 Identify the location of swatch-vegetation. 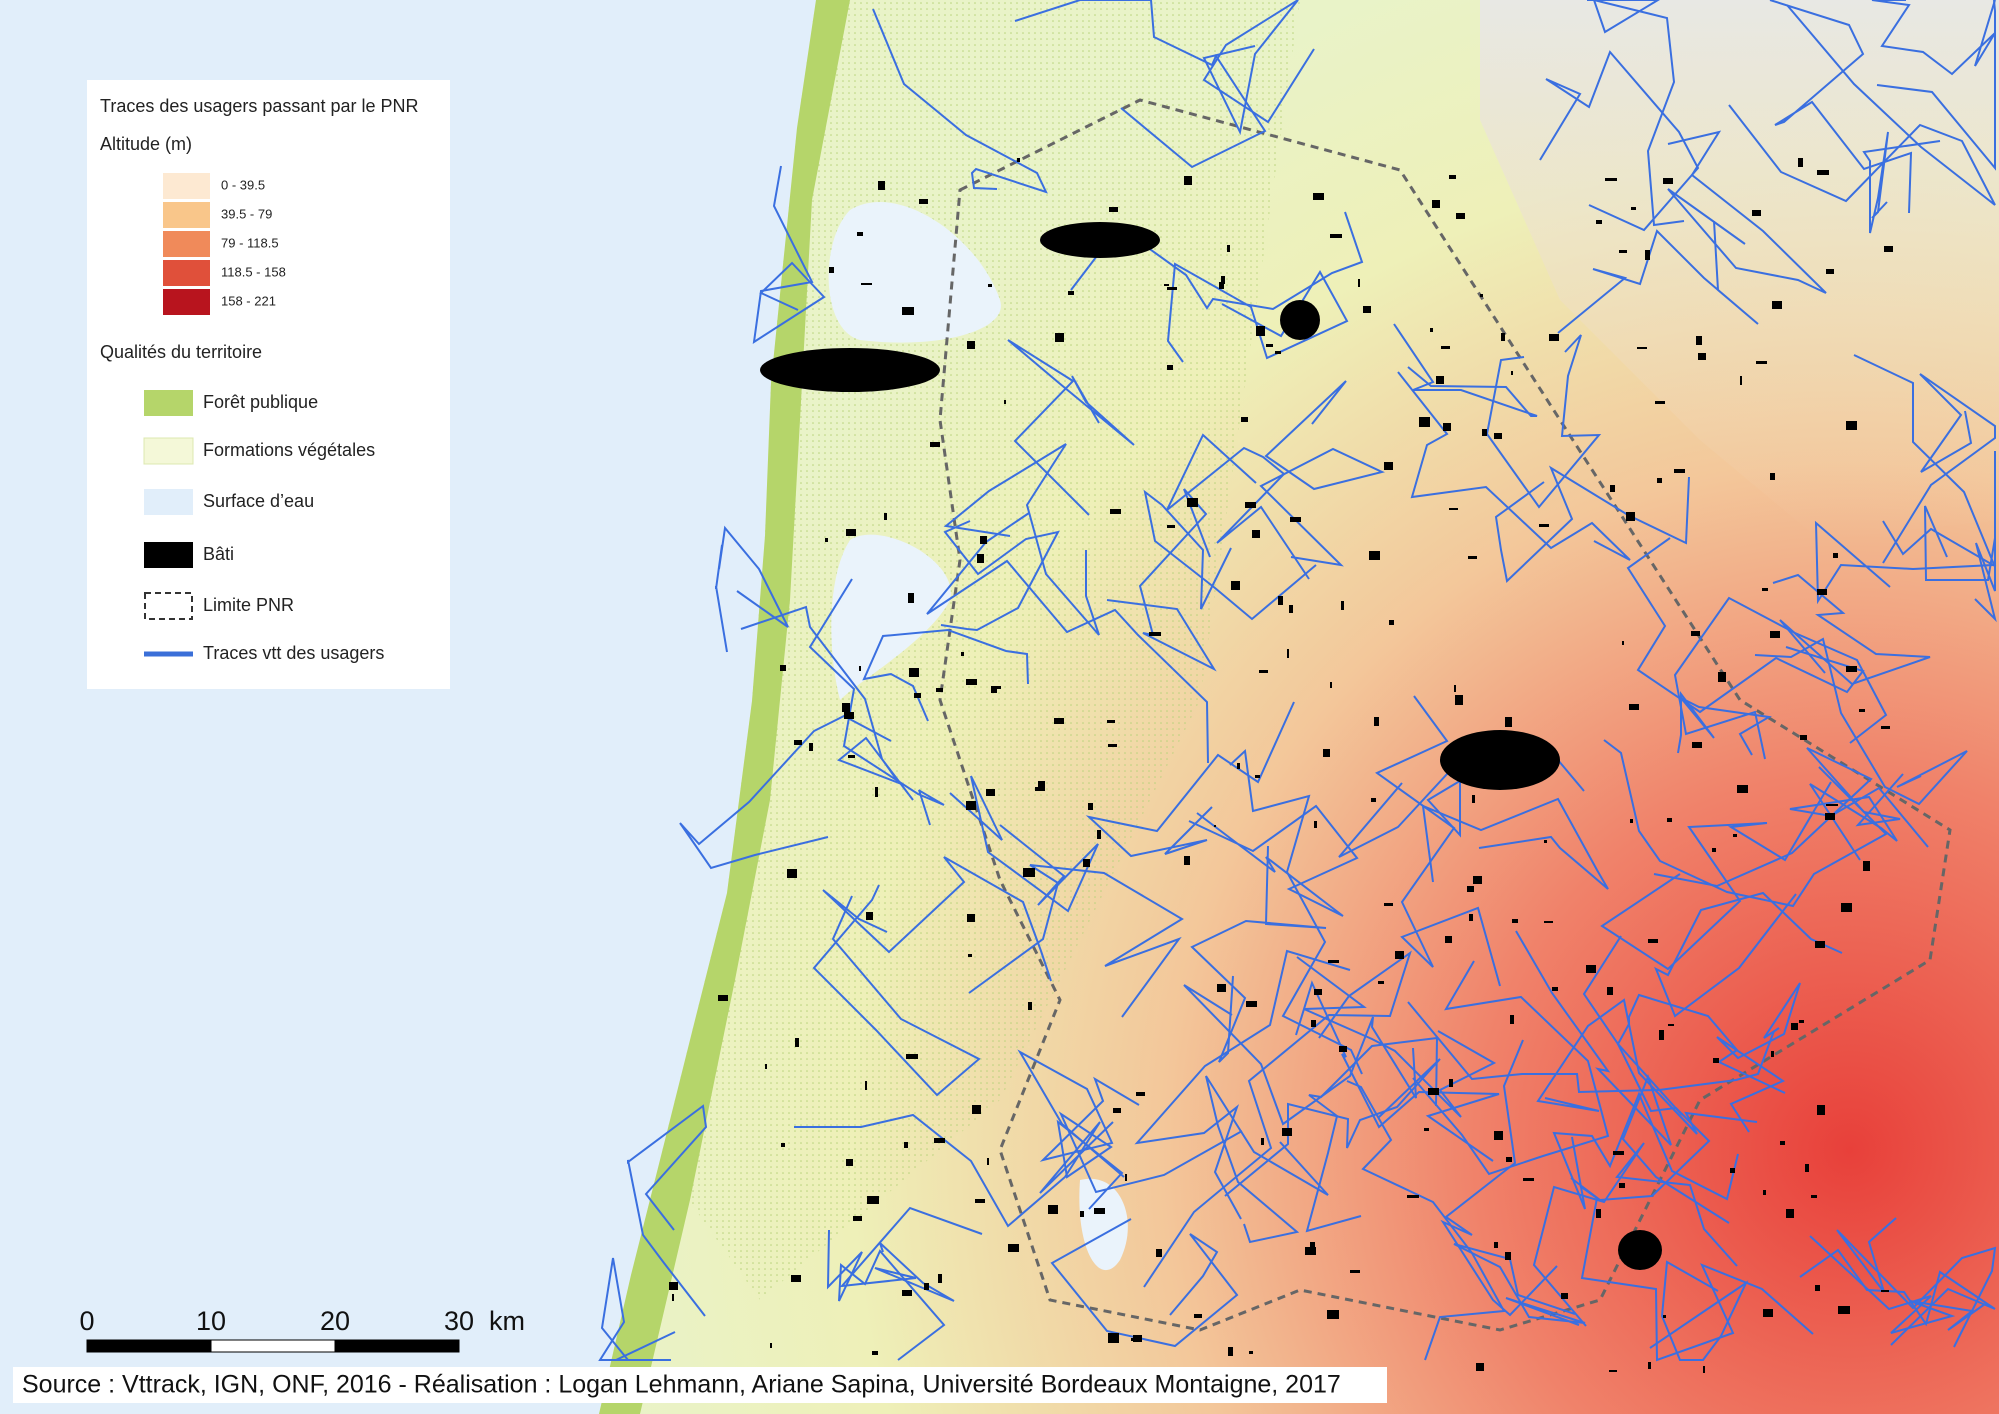
(168, 451).